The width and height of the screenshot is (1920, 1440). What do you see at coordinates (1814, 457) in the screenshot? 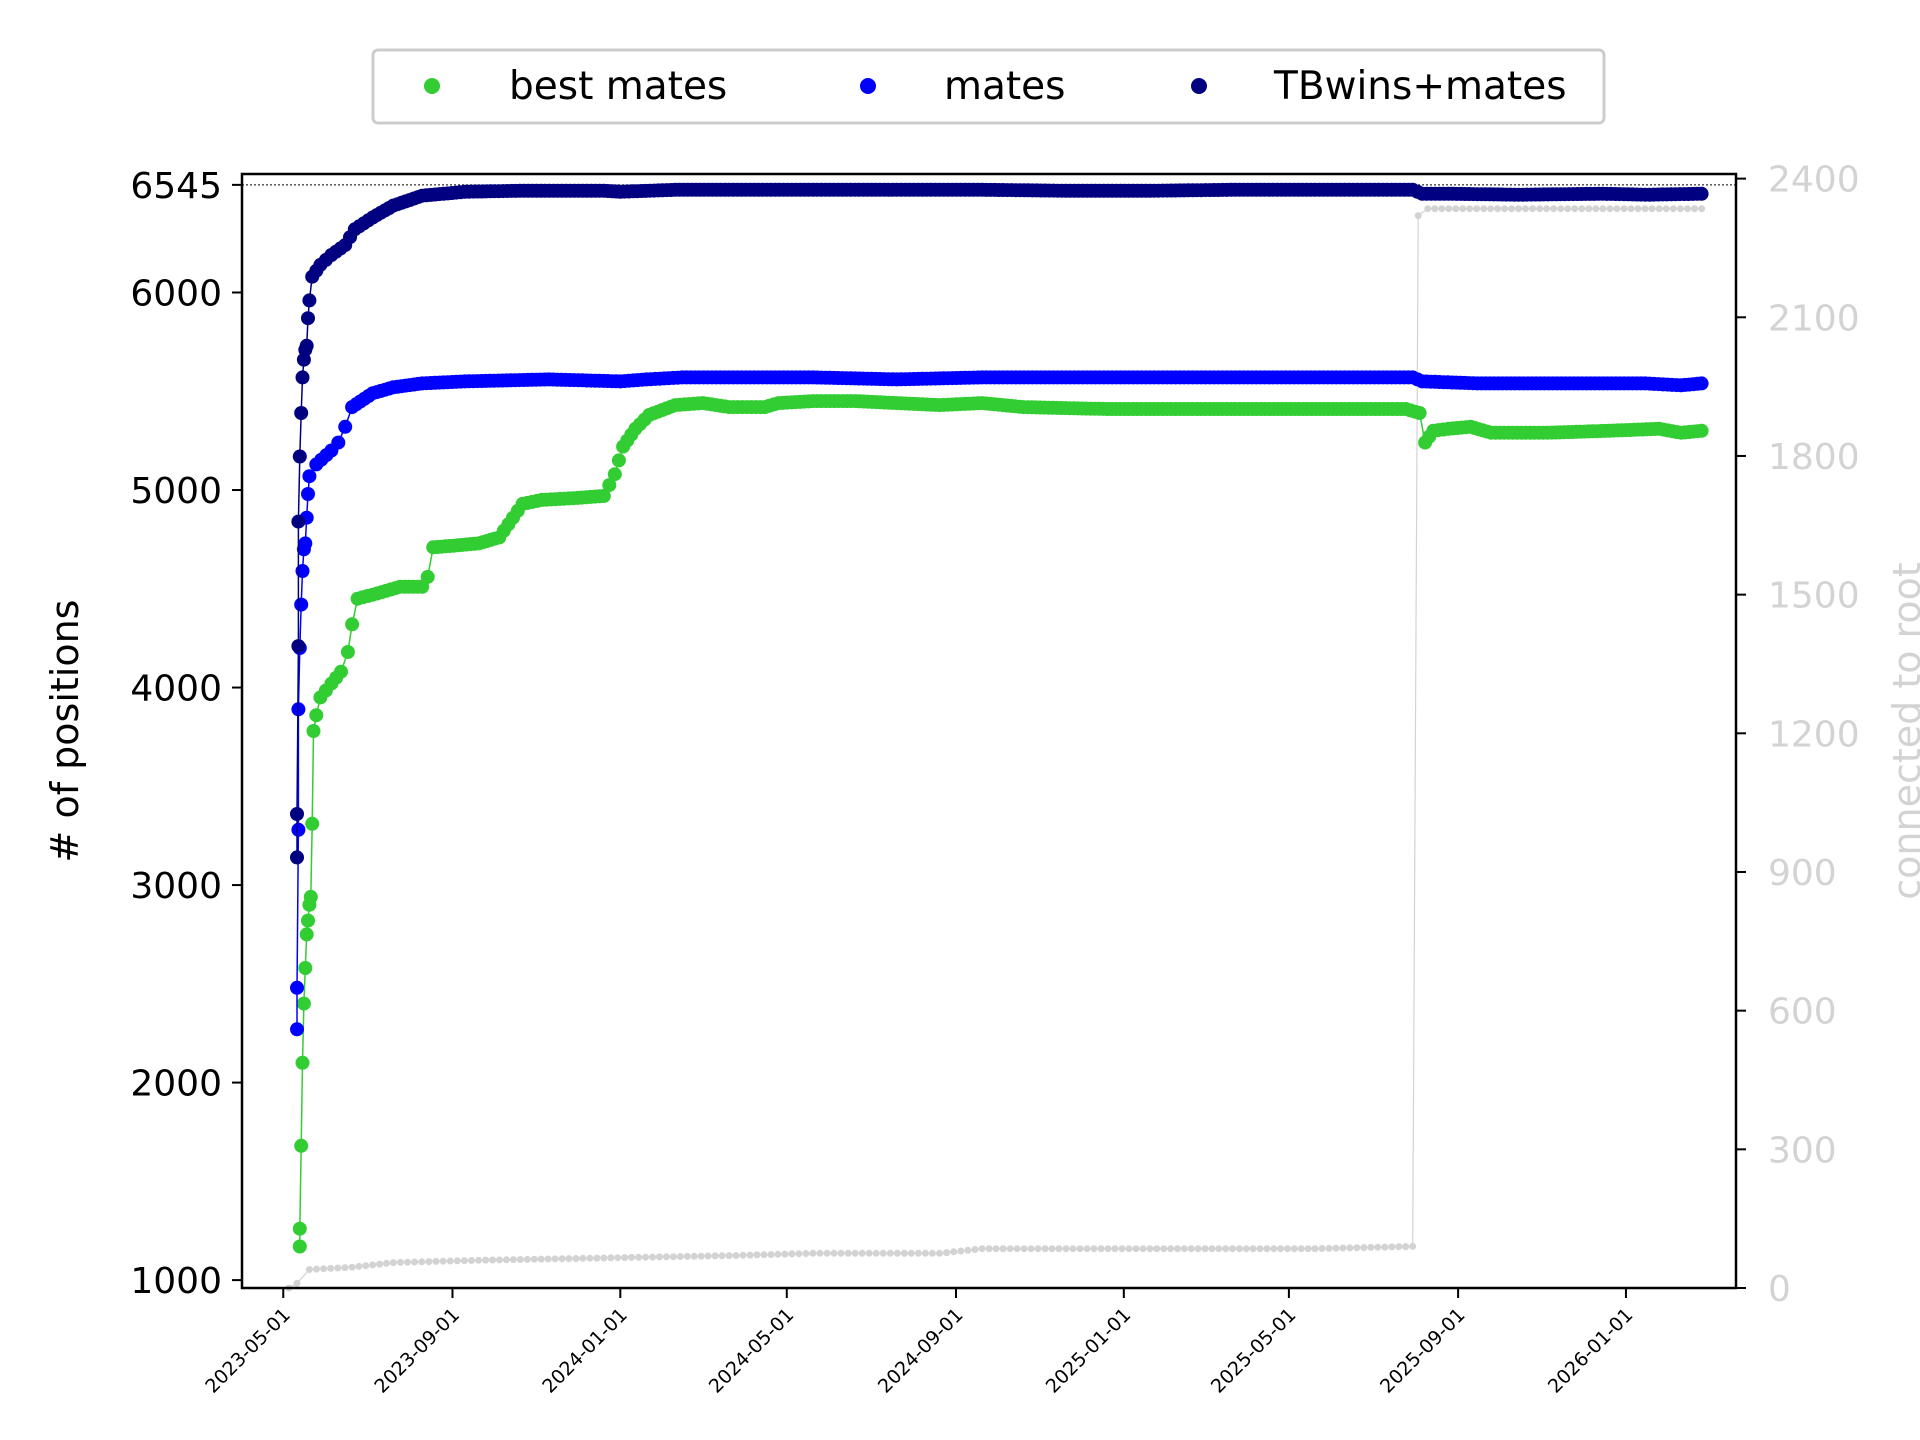
I see `y2-tick-label: 1800` at bounding box center [1814, 457].